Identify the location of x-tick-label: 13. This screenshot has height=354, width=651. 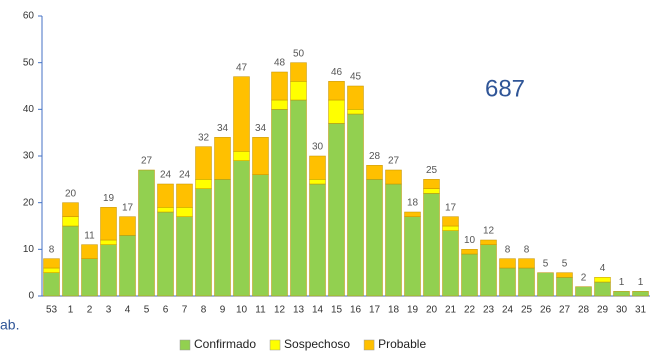
(299, 310).